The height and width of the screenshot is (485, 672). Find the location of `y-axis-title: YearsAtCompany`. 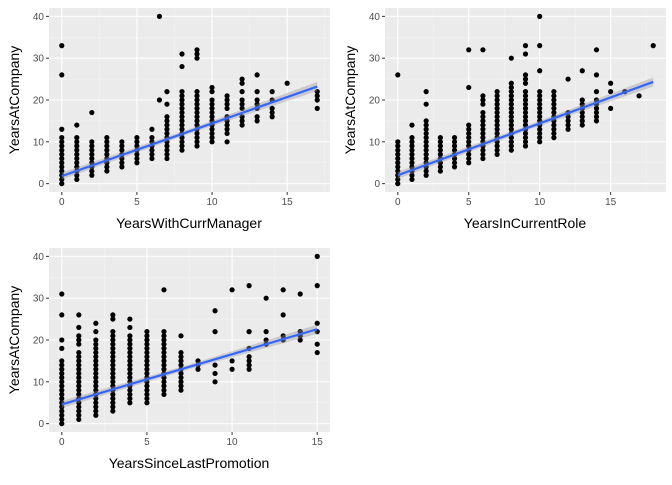

y-axis-title: YearsAtCompany is located at coordinates (14, 340).